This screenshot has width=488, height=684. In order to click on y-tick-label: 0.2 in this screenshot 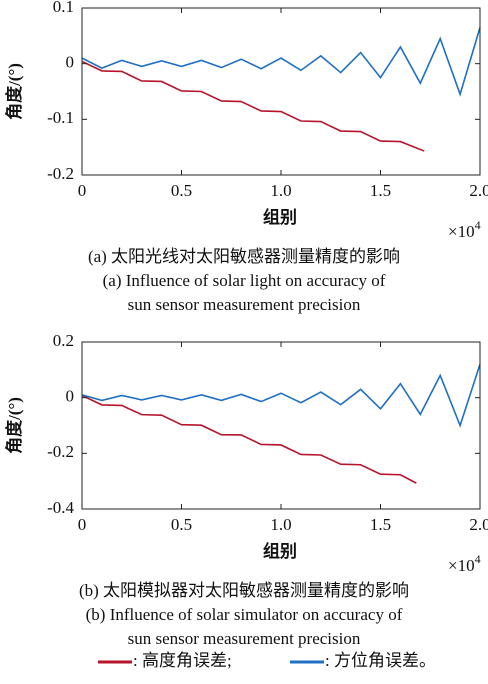, I will do `click(63, 340)`.